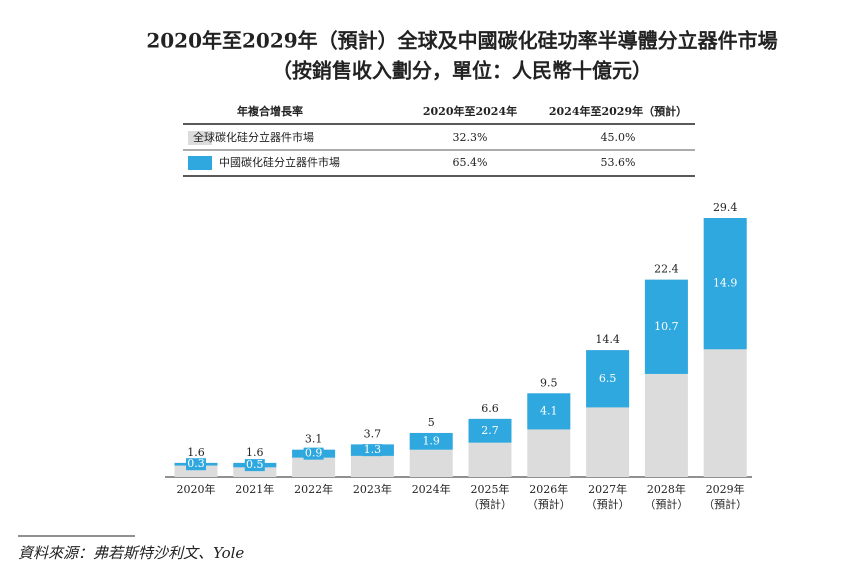 The height and width of the screenshot is (581, 866). What do you see at coordinates (462, 71) in the screenshot?
I see `chart-subtitle: （按銷售收入劃分，單位：人民幣十億元）` at bounding box center [462, 71].